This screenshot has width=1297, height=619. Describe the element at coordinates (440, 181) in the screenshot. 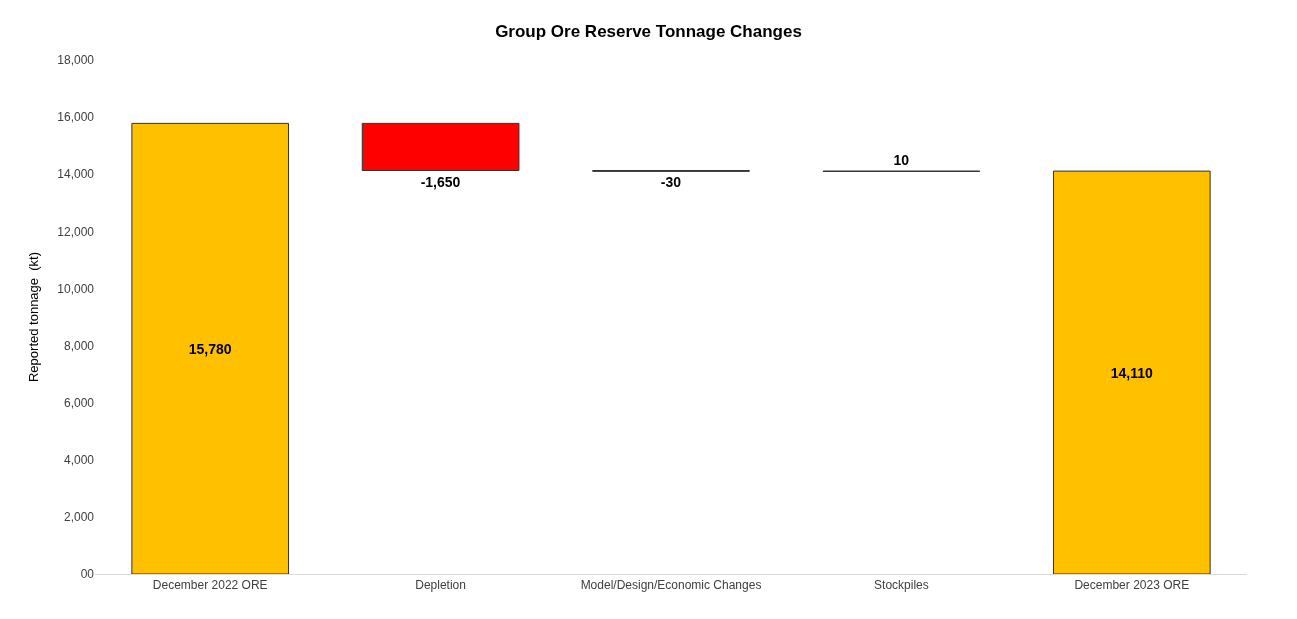

I see `data-label: -1,650` at that location.